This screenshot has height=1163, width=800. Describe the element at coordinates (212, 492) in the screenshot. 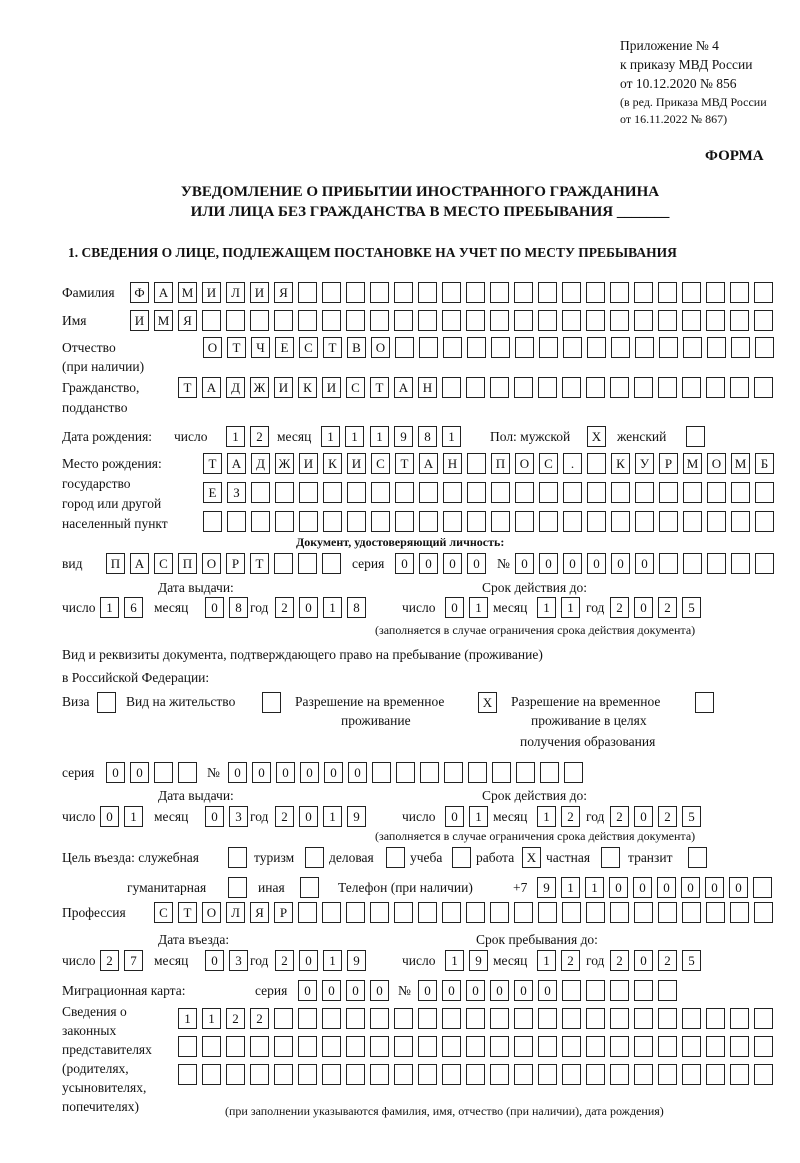

I see `char-cell: Е` at that location.